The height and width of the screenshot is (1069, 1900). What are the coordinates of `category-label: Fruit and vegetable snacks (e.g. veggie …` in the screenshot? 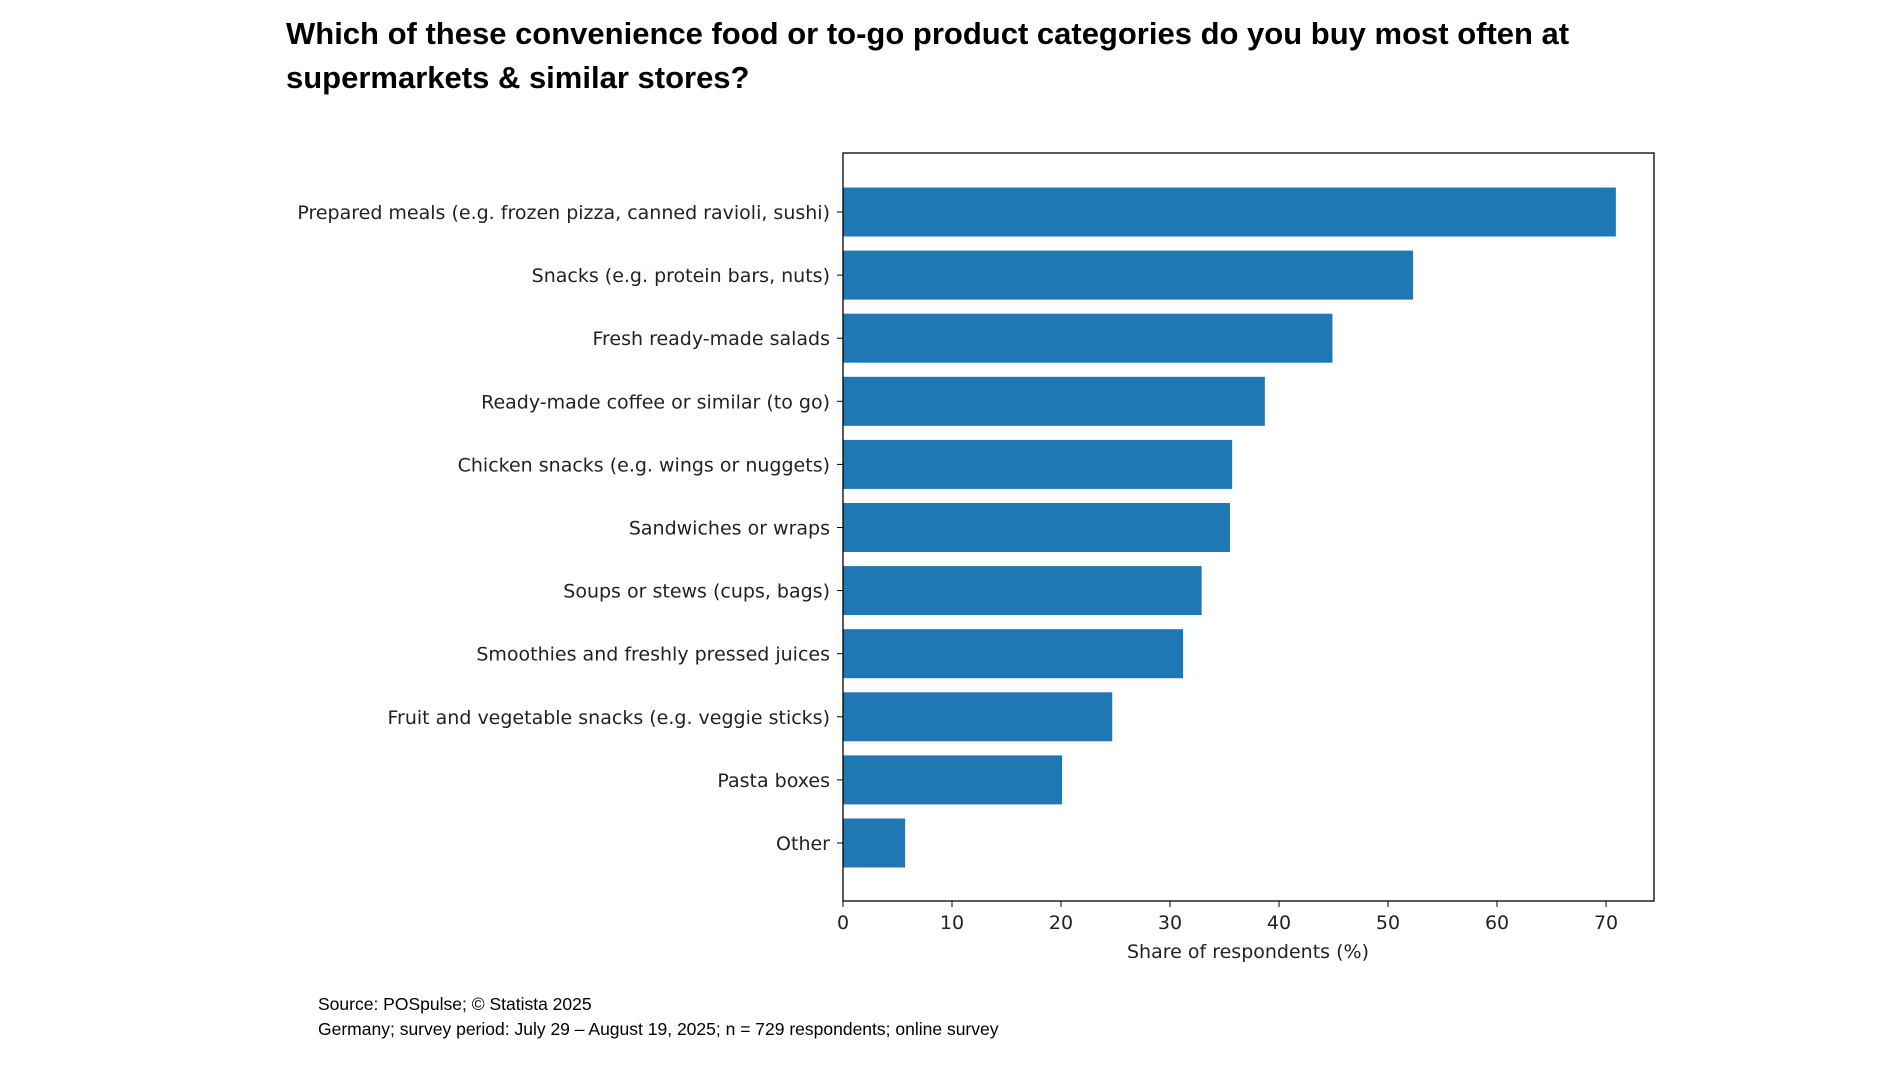 It's located at (608, 718).